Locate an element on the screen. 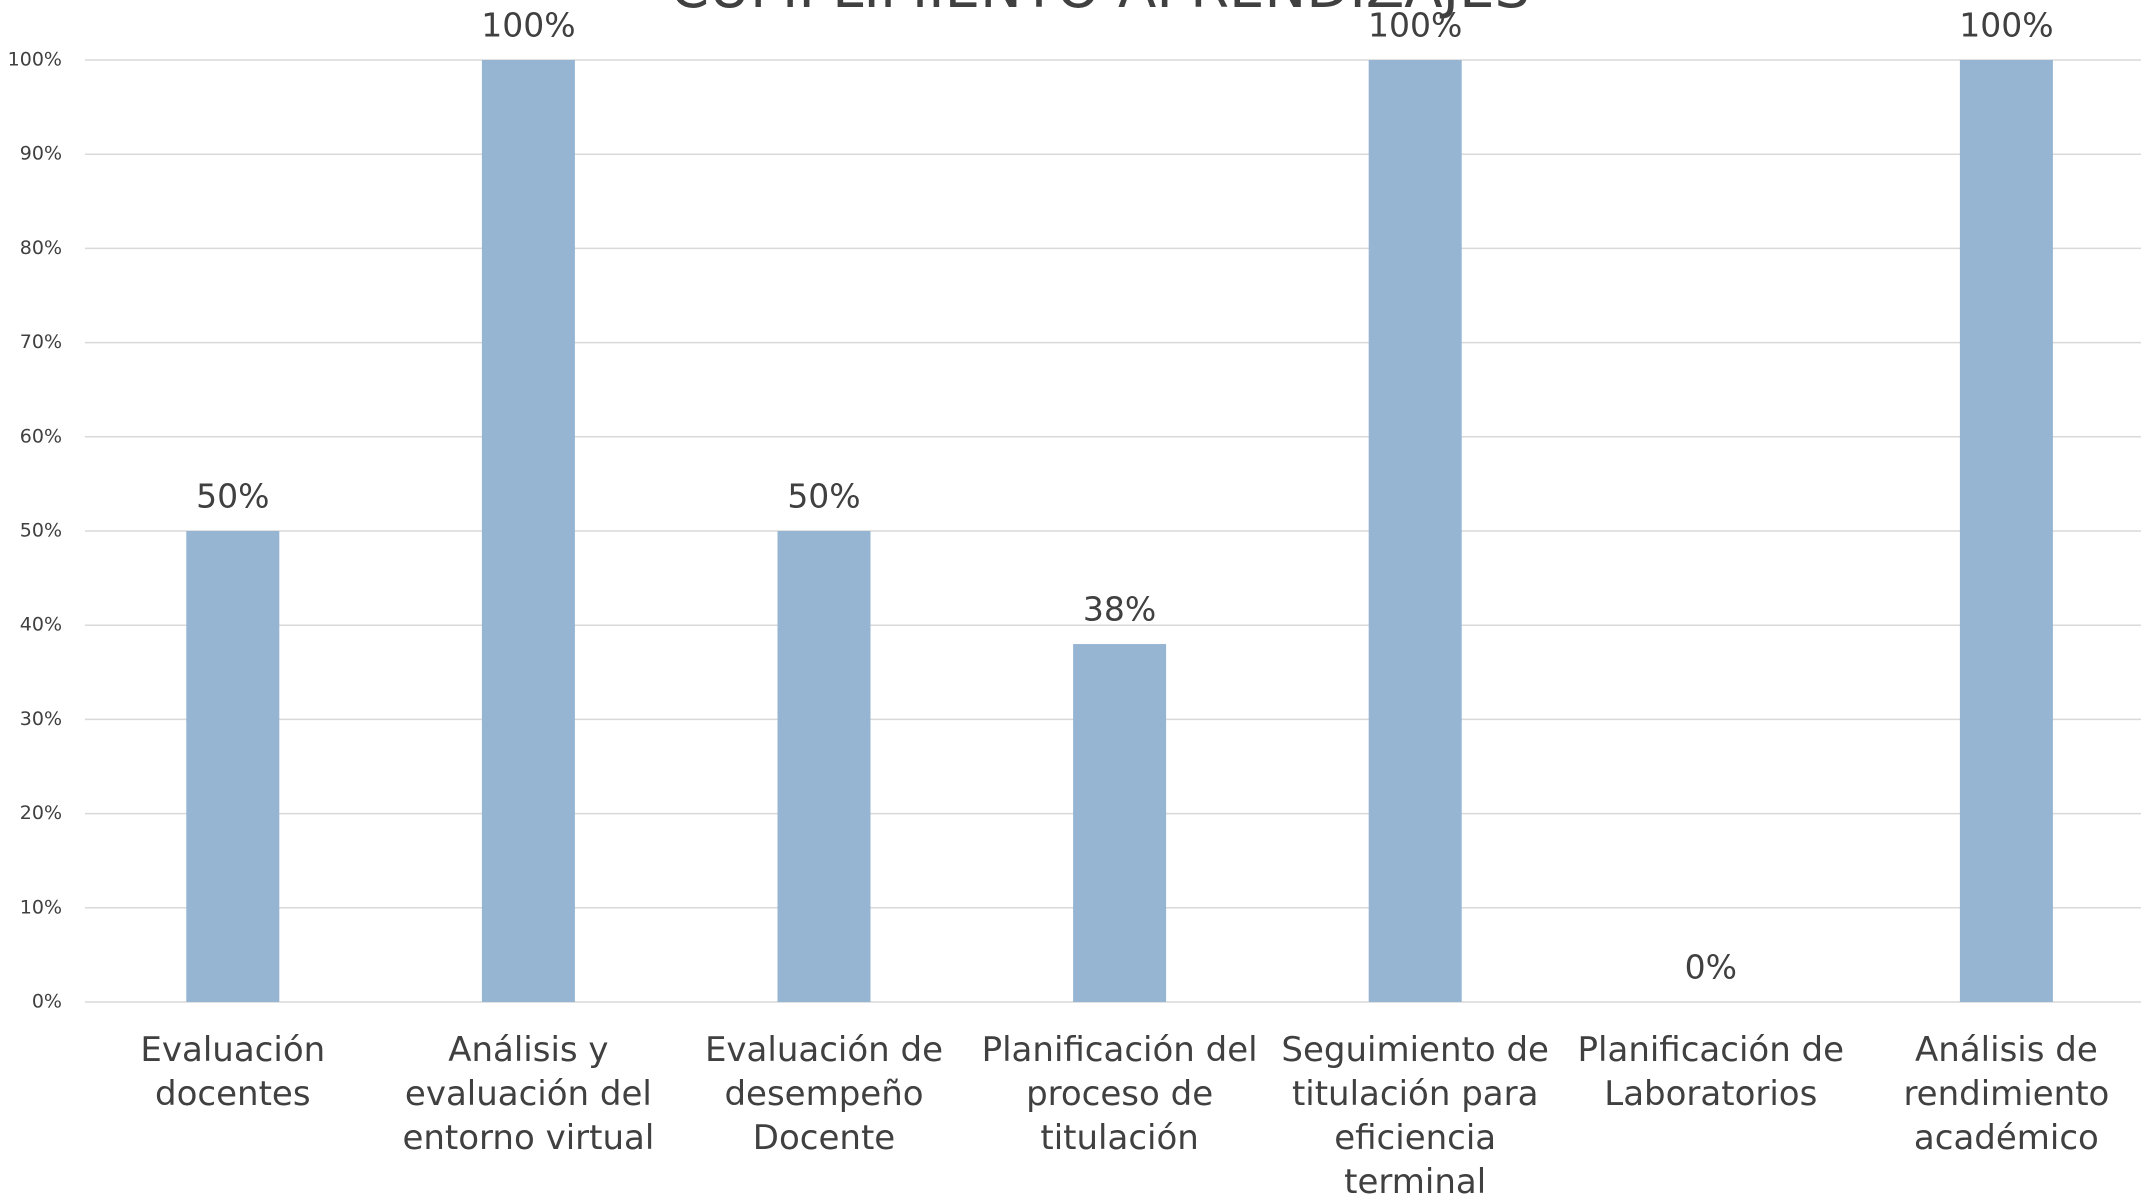 Image resolution: width=2141 pixels, height=1204 pixels. y-tick-label: 40% is located at coordinates (41, 625).